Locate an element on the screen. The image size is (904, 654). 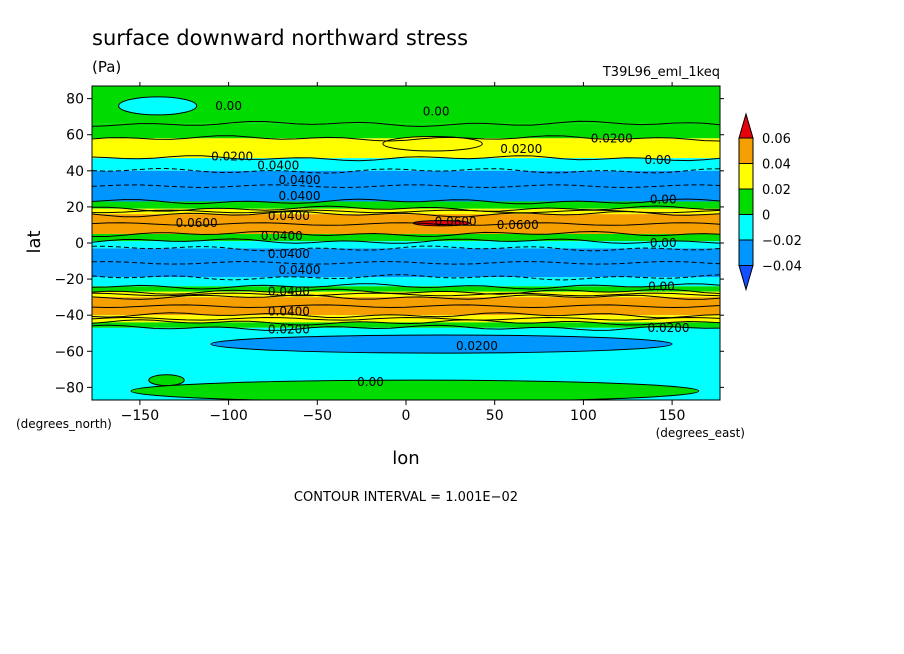
chart-title: surface downward northward stress is located at coordinates (280, 38).